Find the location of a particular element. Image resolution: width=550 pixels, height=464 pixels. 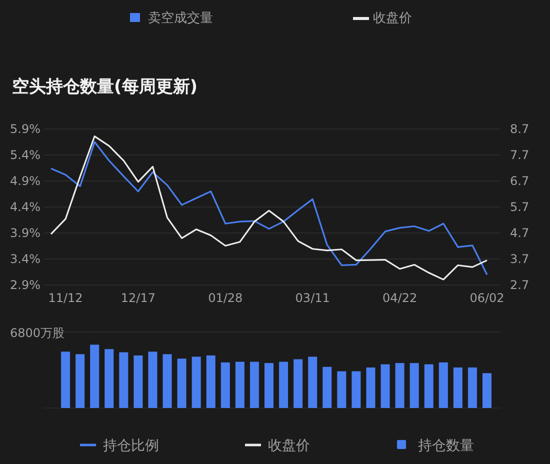

chart-title: 空头持仓数量(每周更新) is located at coordinates (105, 87).